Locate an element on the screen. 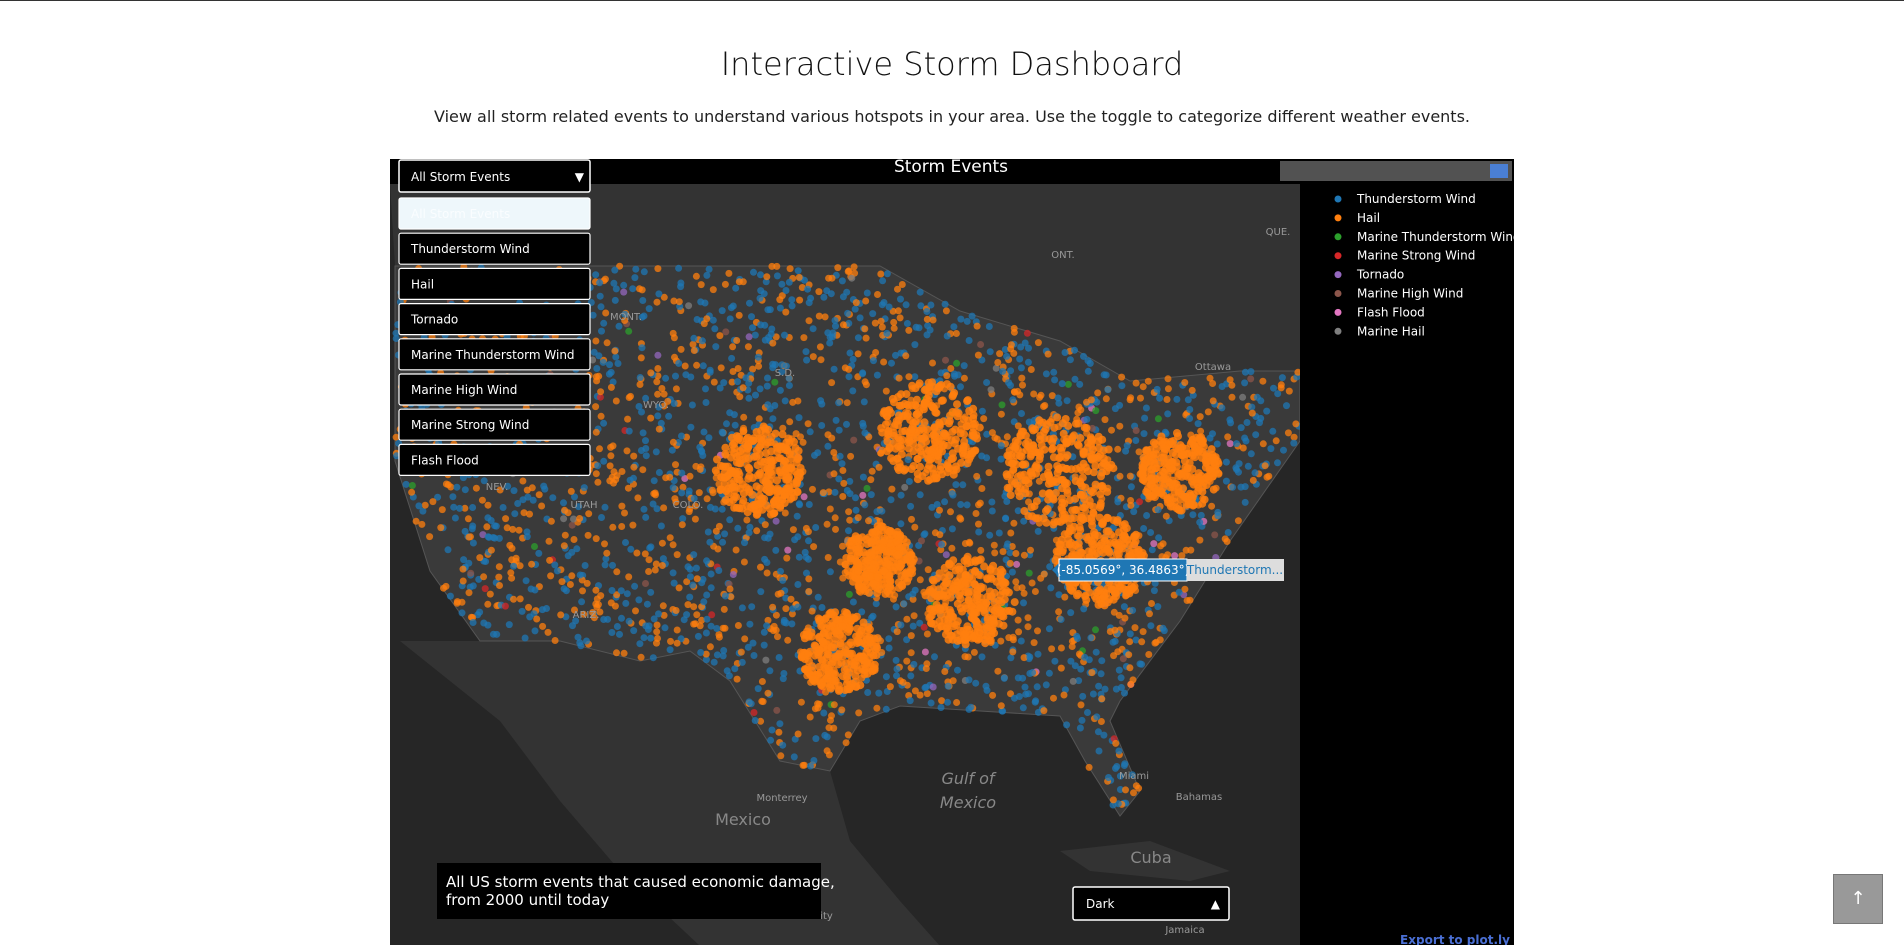 The width and height of the screenshot is (1904, 945). legend-label: Thunderstorm Wind is located at coordinates (1416, 199).